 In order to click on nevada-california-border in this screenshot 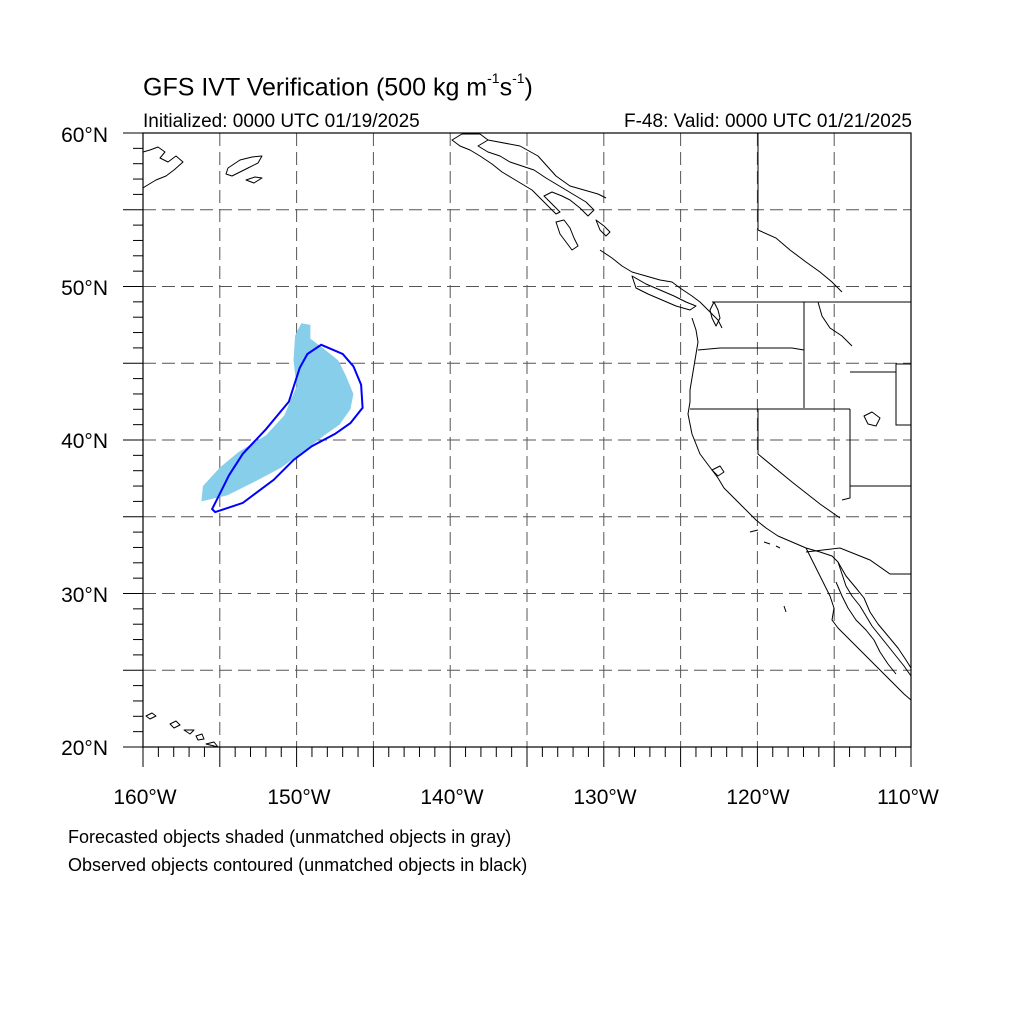, I will do `click(799, 464)`.